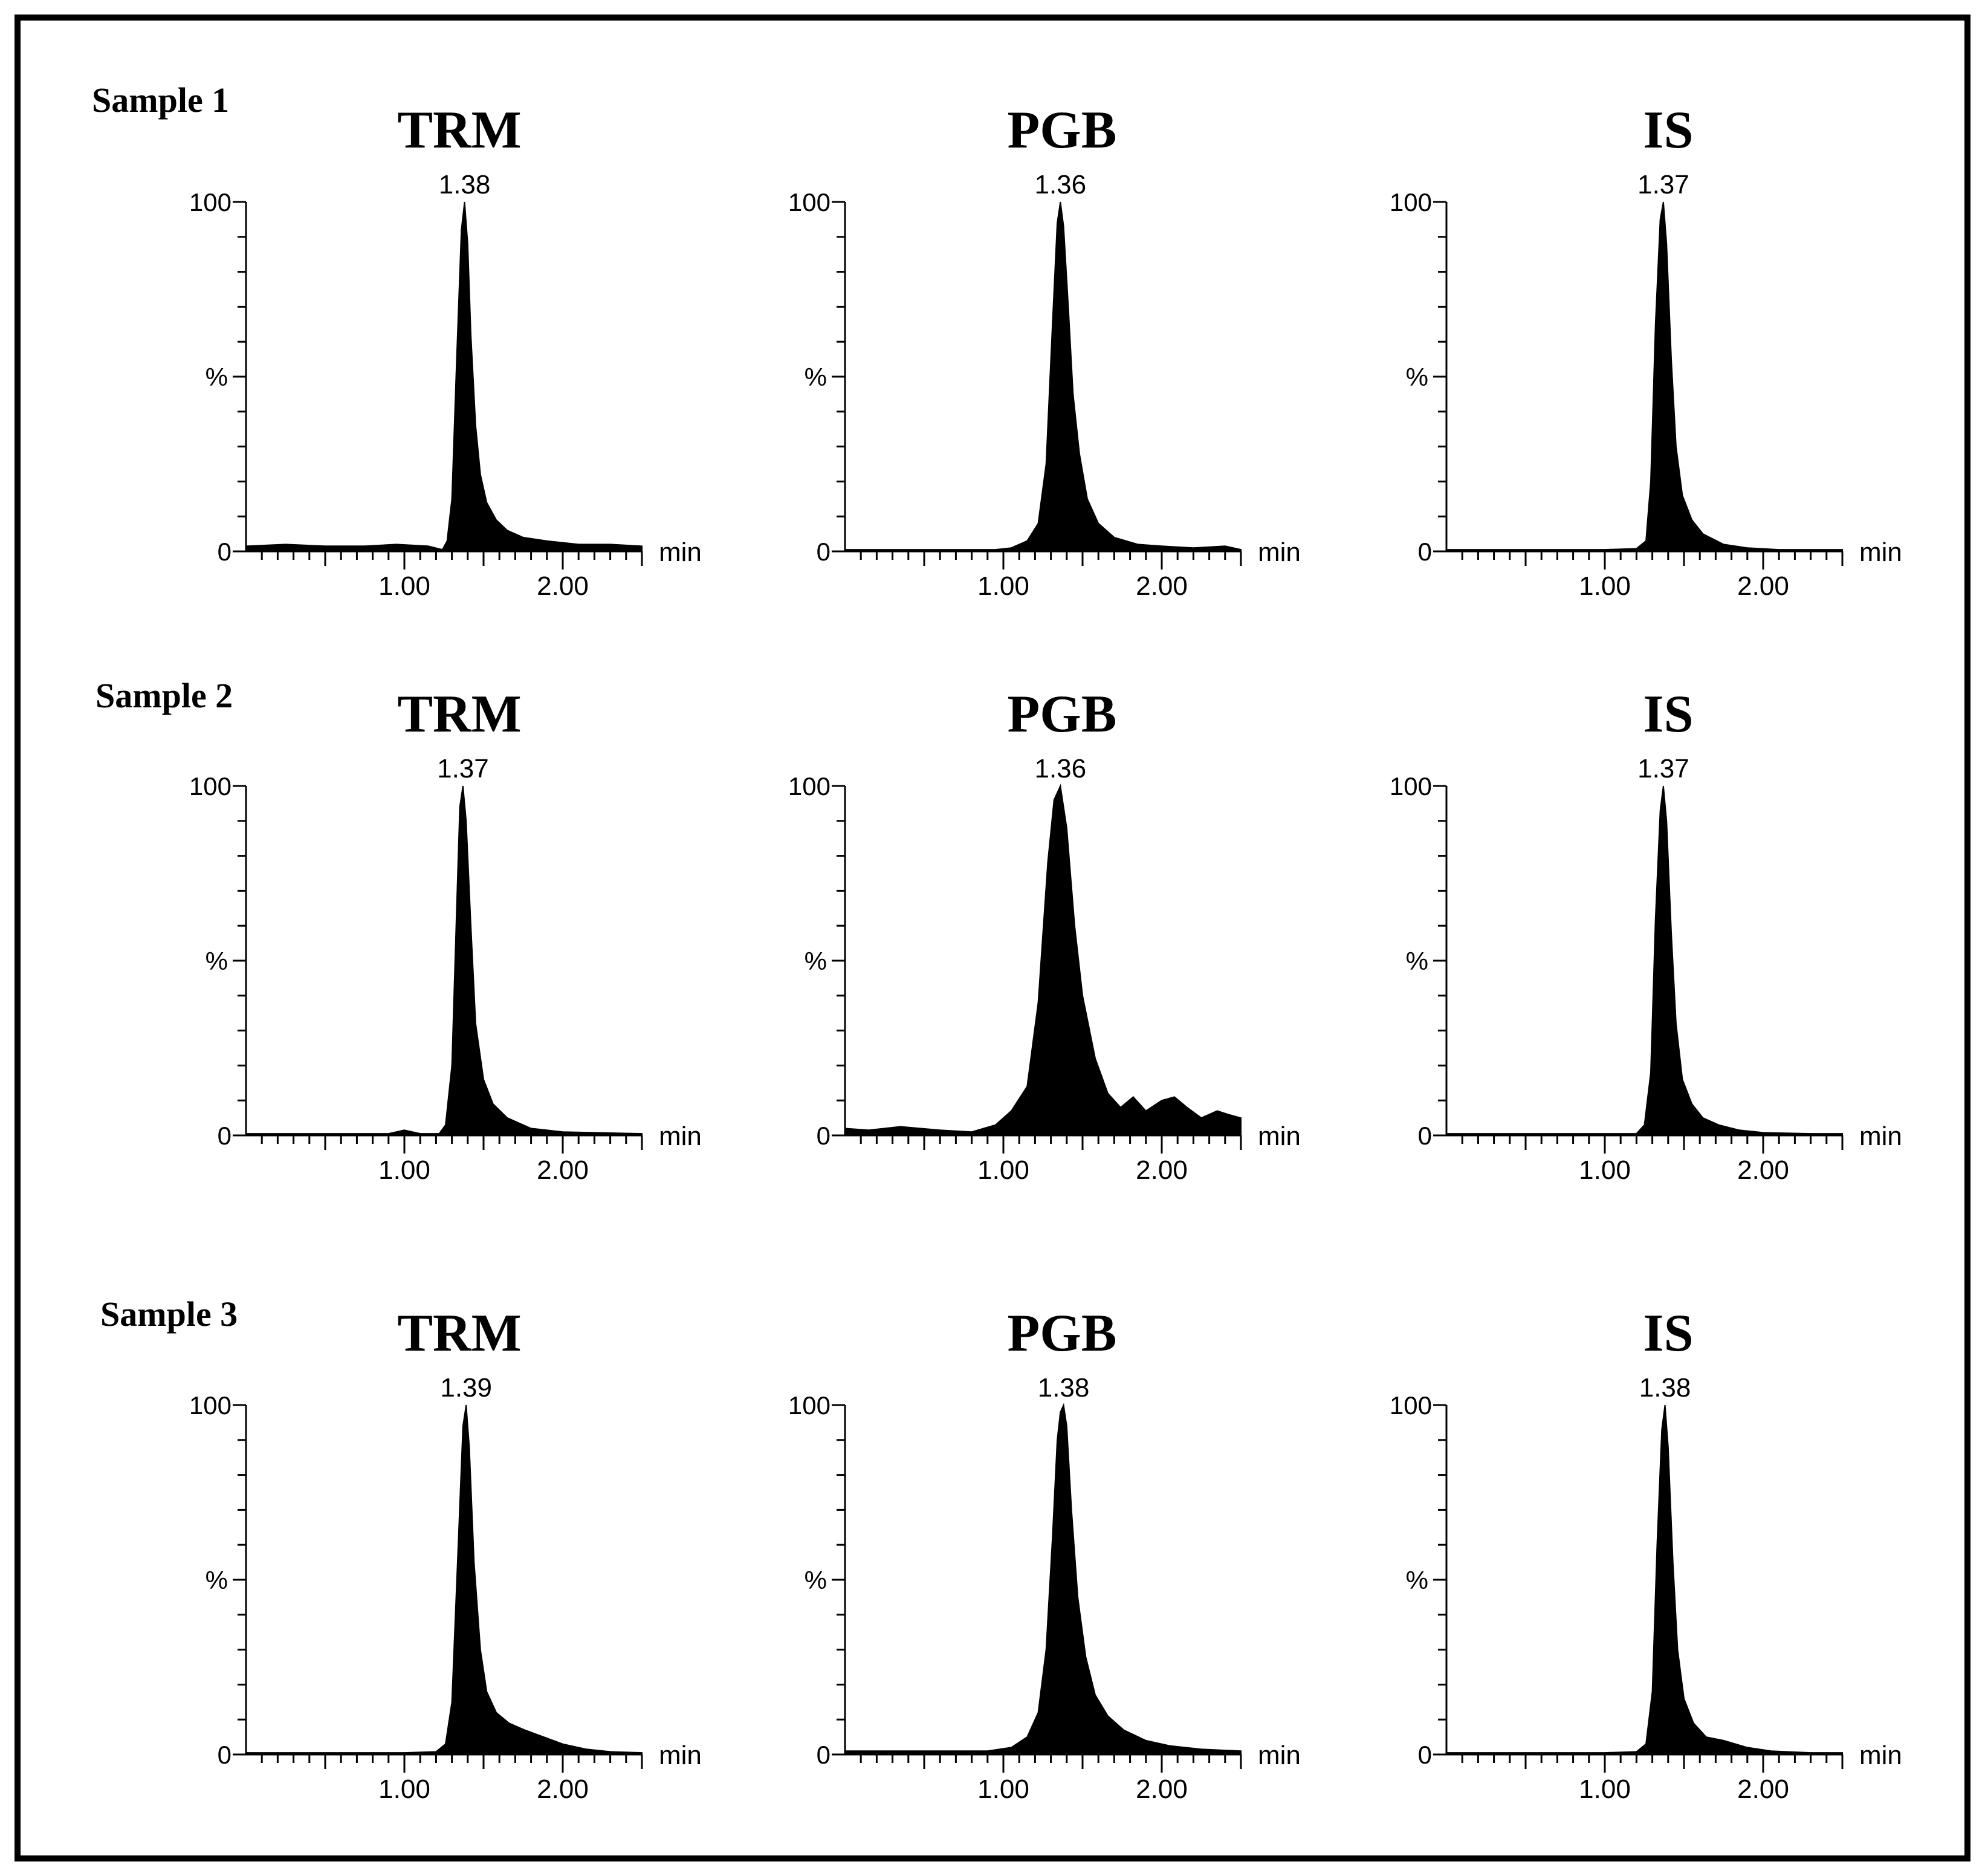  What do you see at coordinates (161, 100) in the screenshot?
I see `sample-label: Sample 1` at bounding box center [161, 100].